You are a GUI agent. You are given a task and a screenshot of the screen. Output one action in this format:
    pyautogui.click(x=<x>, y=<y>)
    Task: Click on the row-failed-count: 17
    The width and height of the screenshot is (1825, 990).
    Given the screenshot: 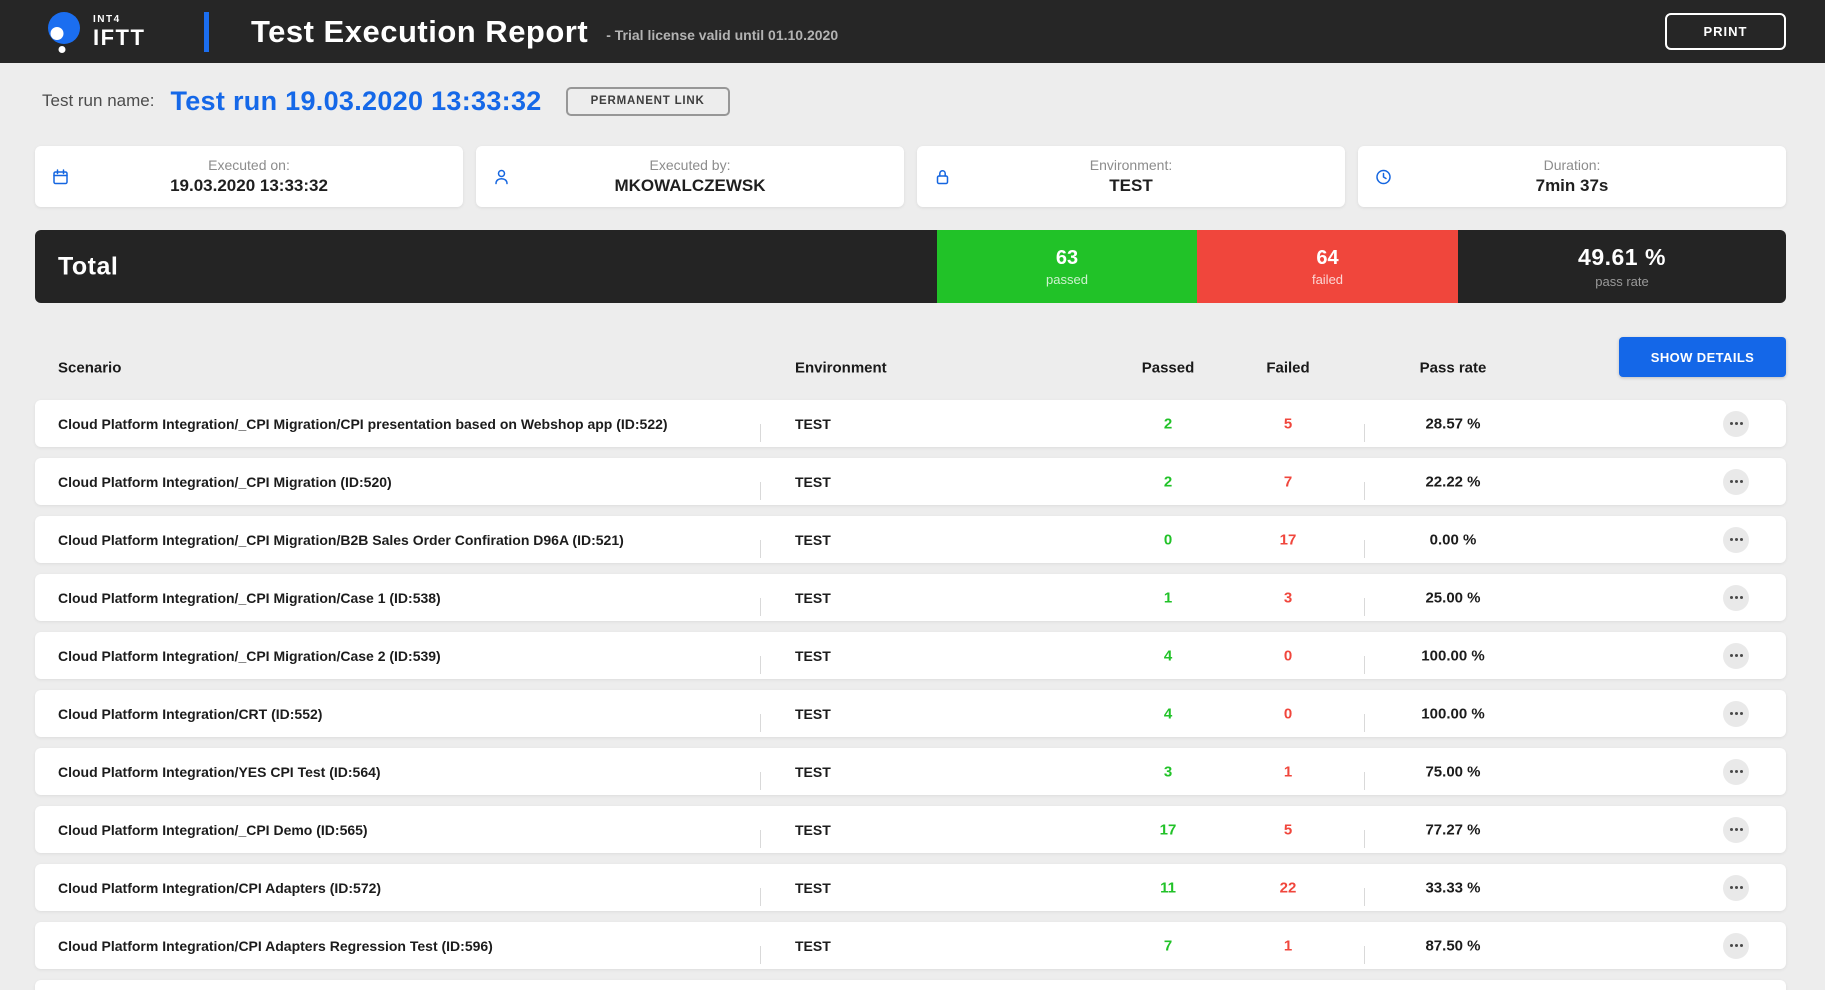 What is the action you would take?
    pyautogui.click(x=1288, y=539)
    